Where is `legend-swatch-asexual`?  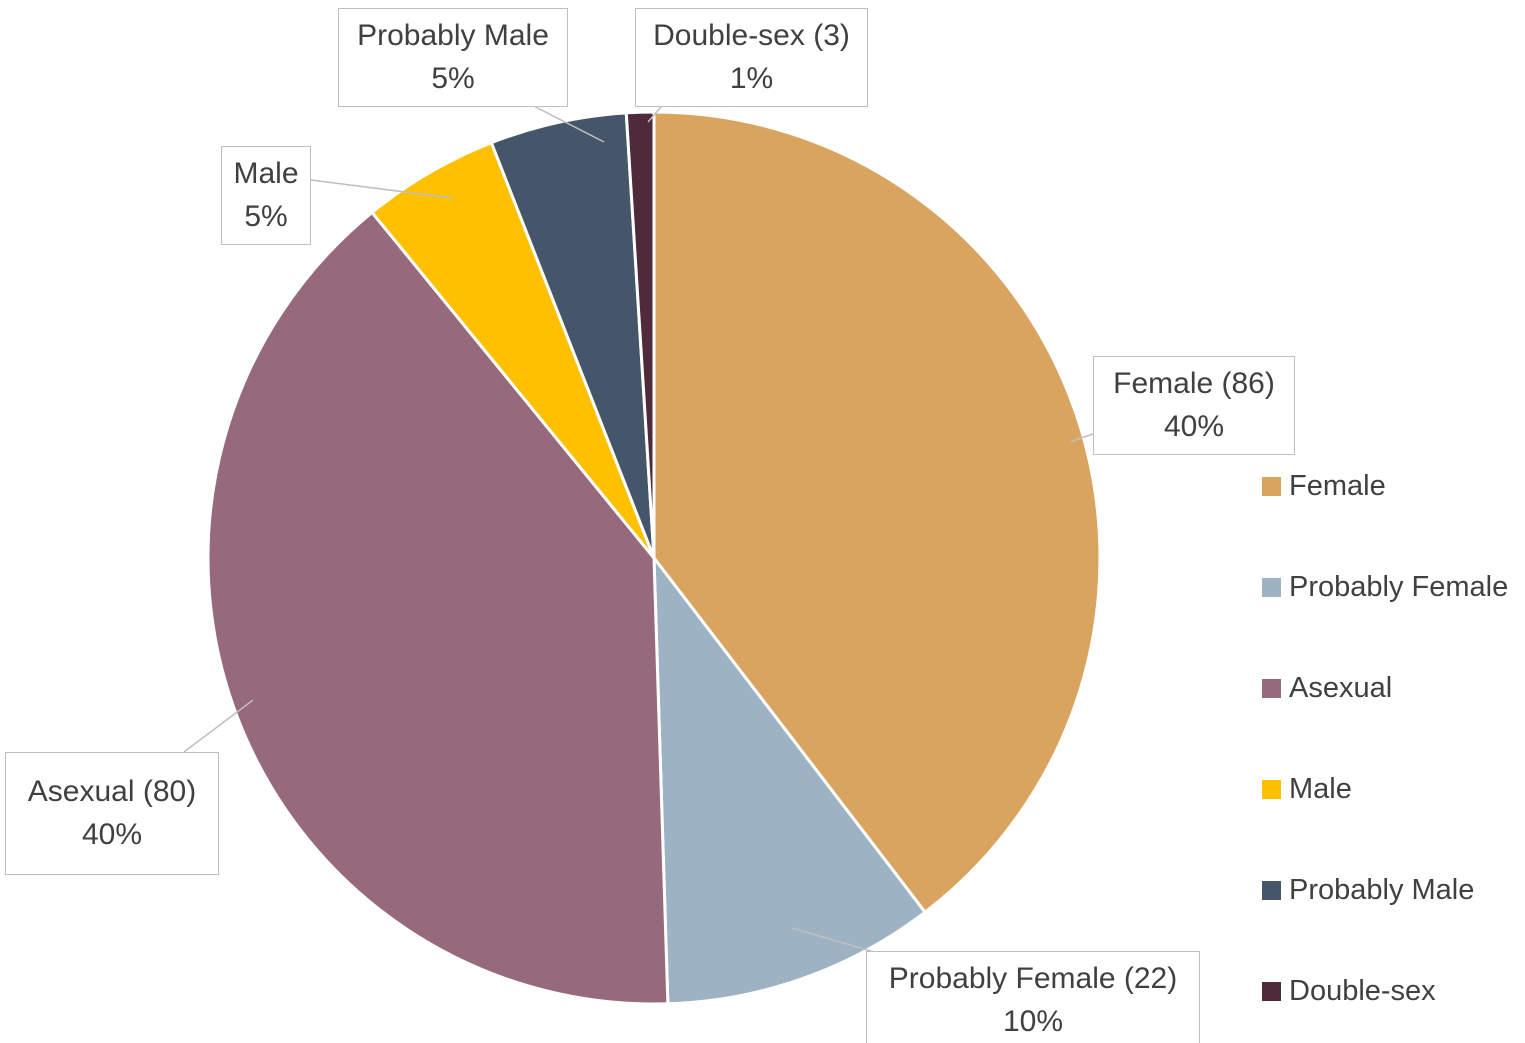 legend-swatch-asexual is located at coordinates (1271, 688).